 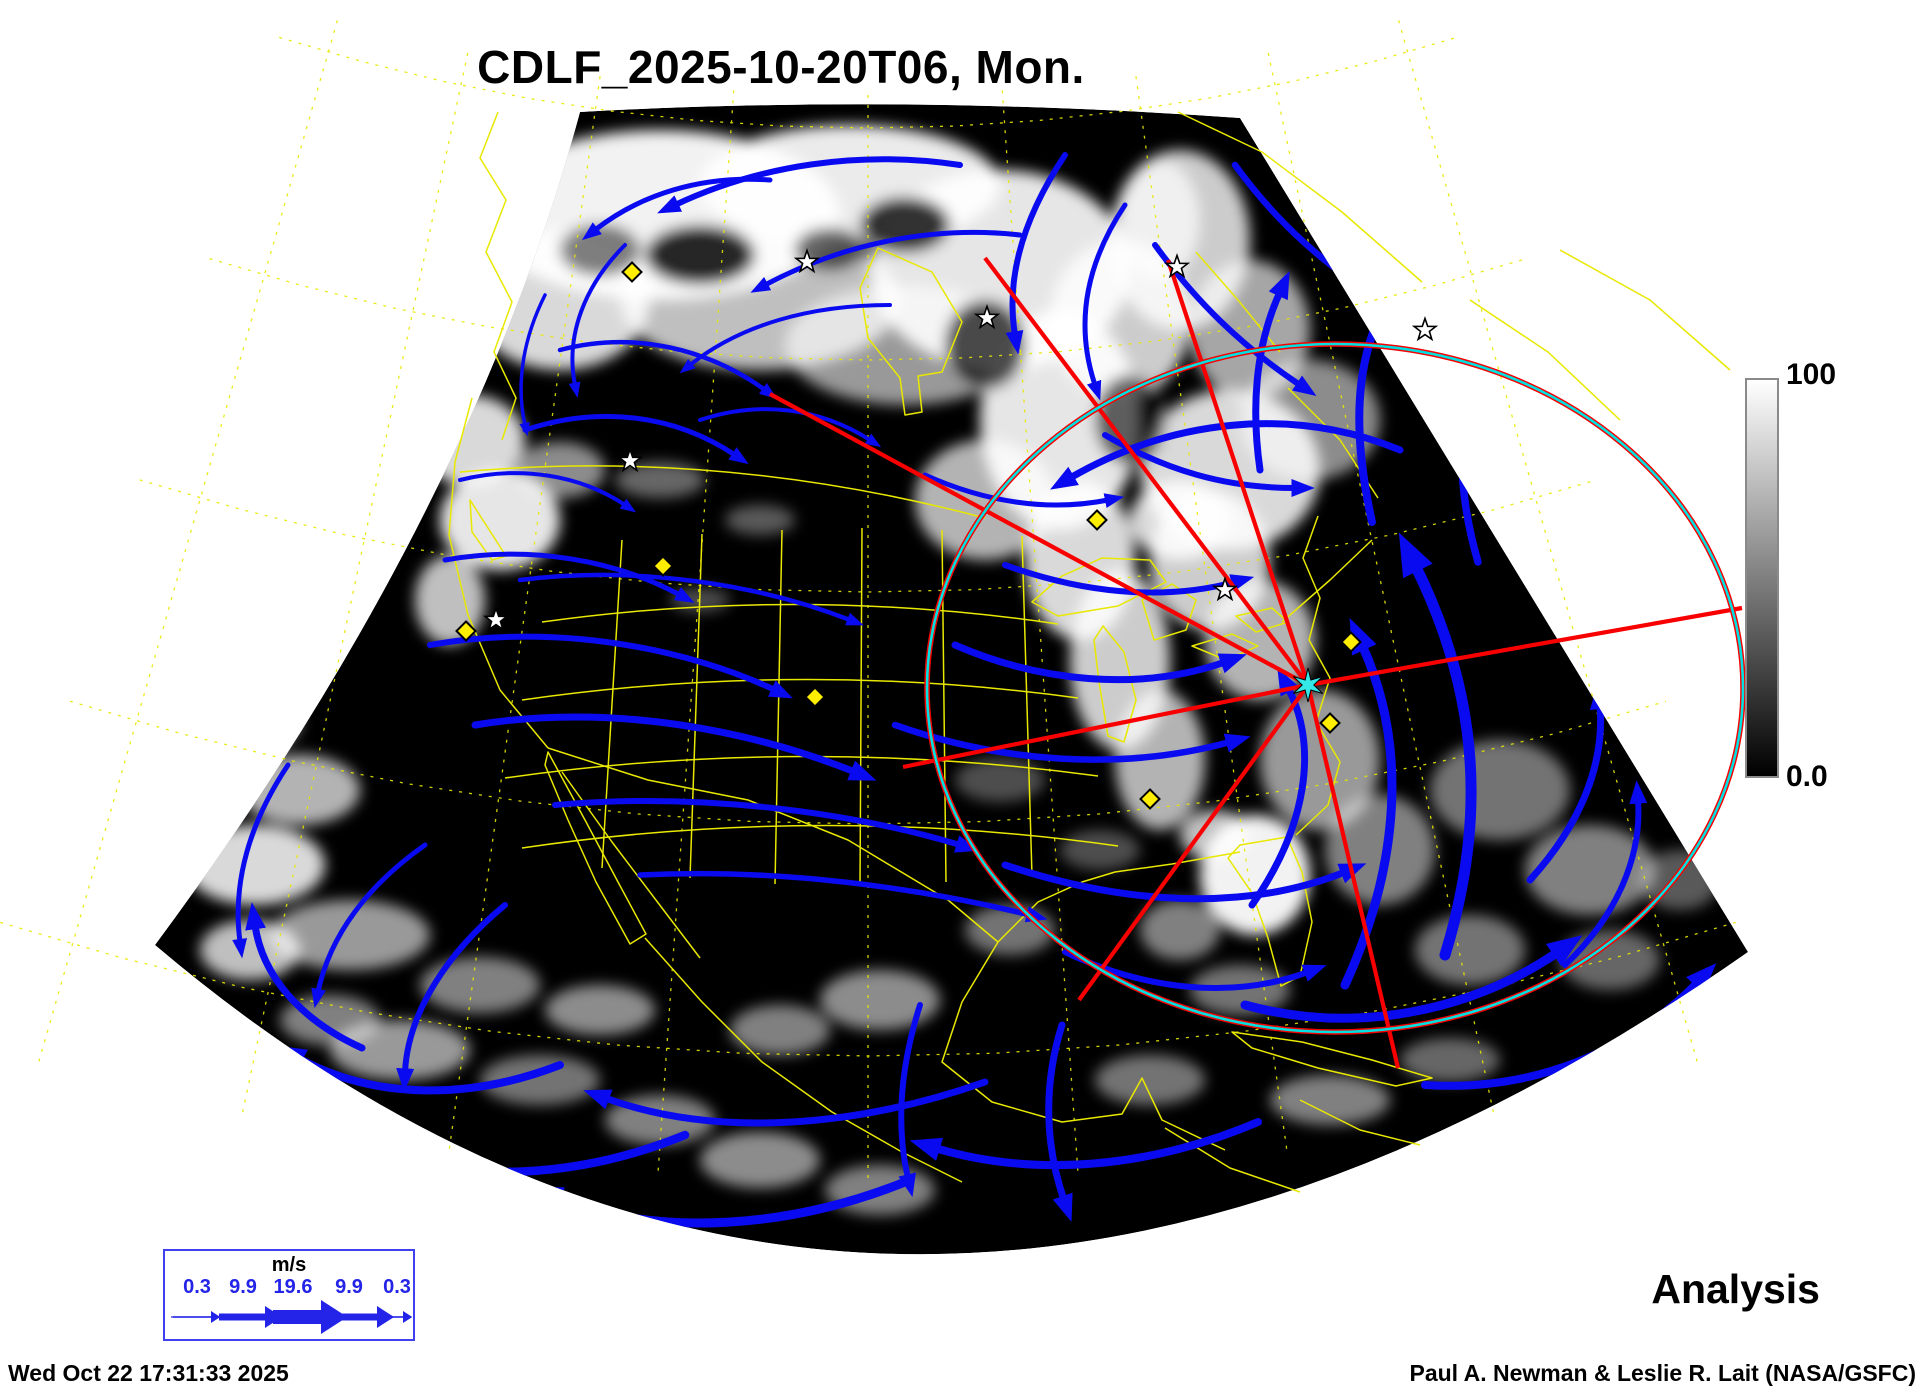 I want to click on wind-speed-legend: m/s 0.3 9.9 19.6 9.9 0.3, so click(x=289, y=1295).